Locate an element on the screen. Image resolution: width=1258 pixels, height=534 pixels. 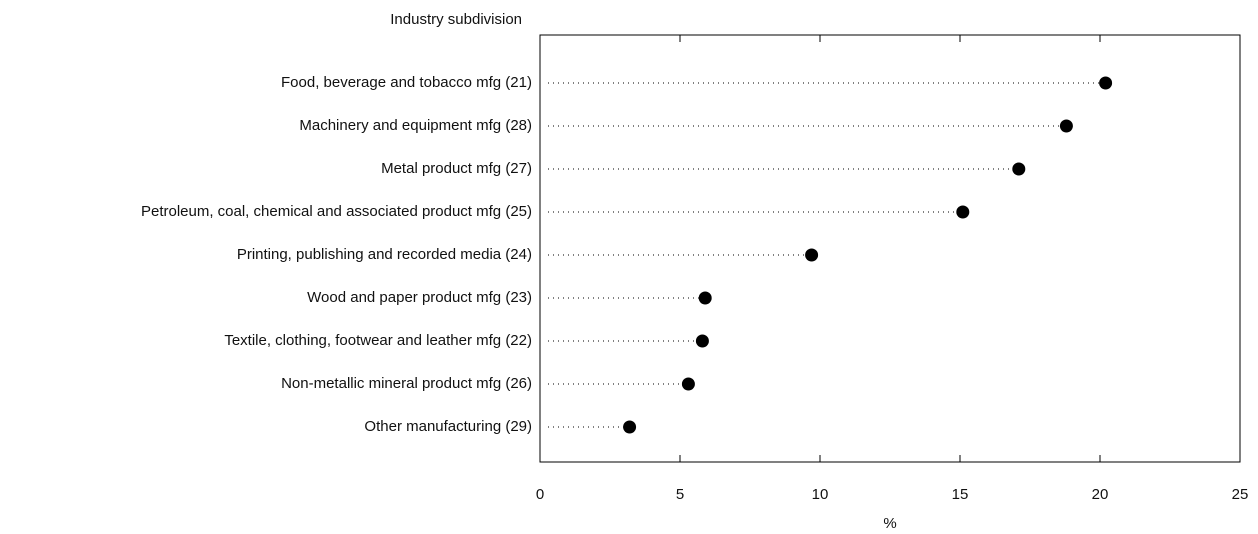
y-tick-label: Food, beverage and tobacco mfg (21) is located at coordinates (406, 82).